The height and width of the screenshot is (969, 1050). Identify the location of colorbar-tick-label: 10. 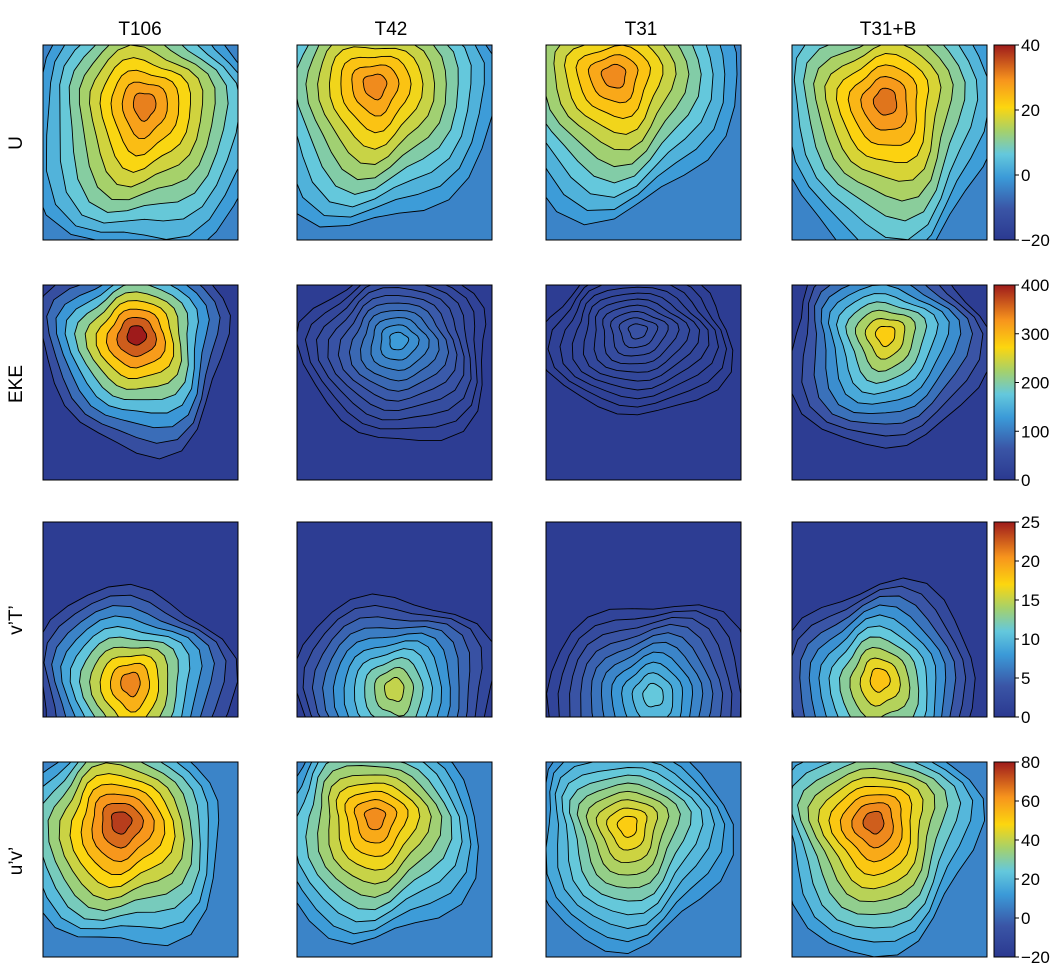
(1030, 639).